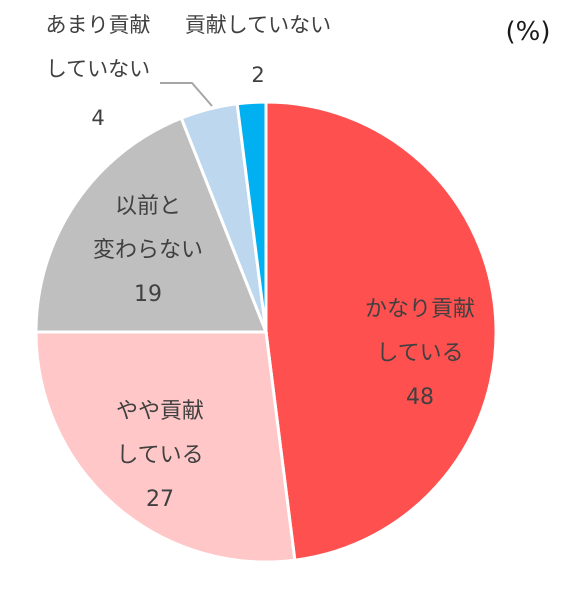 The width and height of the screenshot is (586, 603). What do you see at coordinates (98, 69) in the screenshot?
I see `slice-label-text: していない` at bounding box center [98, 69].